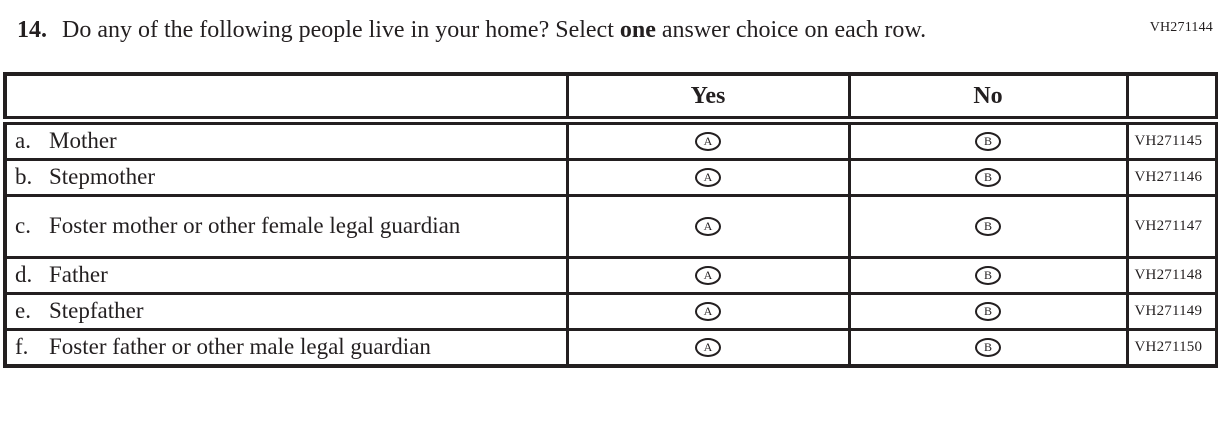  I want to click on column-header-no: No, so click(988, 98).